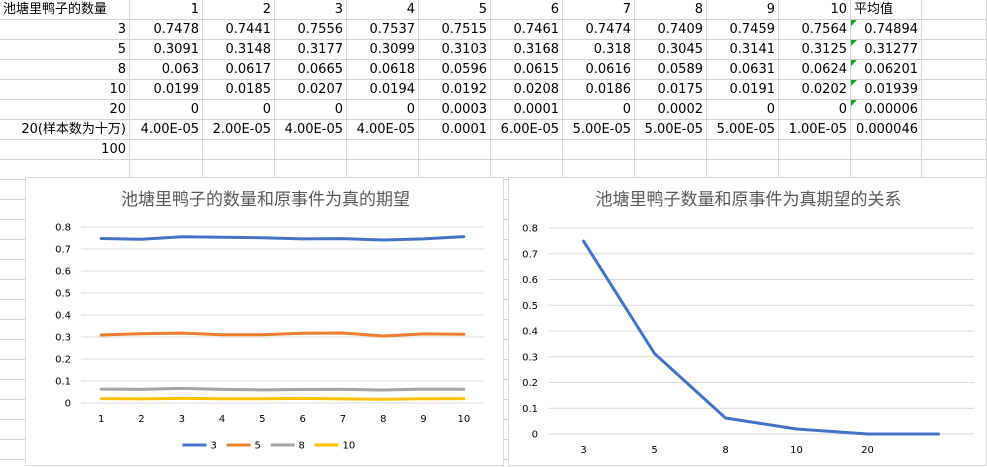  What do you see at coordinates (886, 50) in the screenshot?
I see `avg-cell: 0.31277` at bounding box center [886, 50].